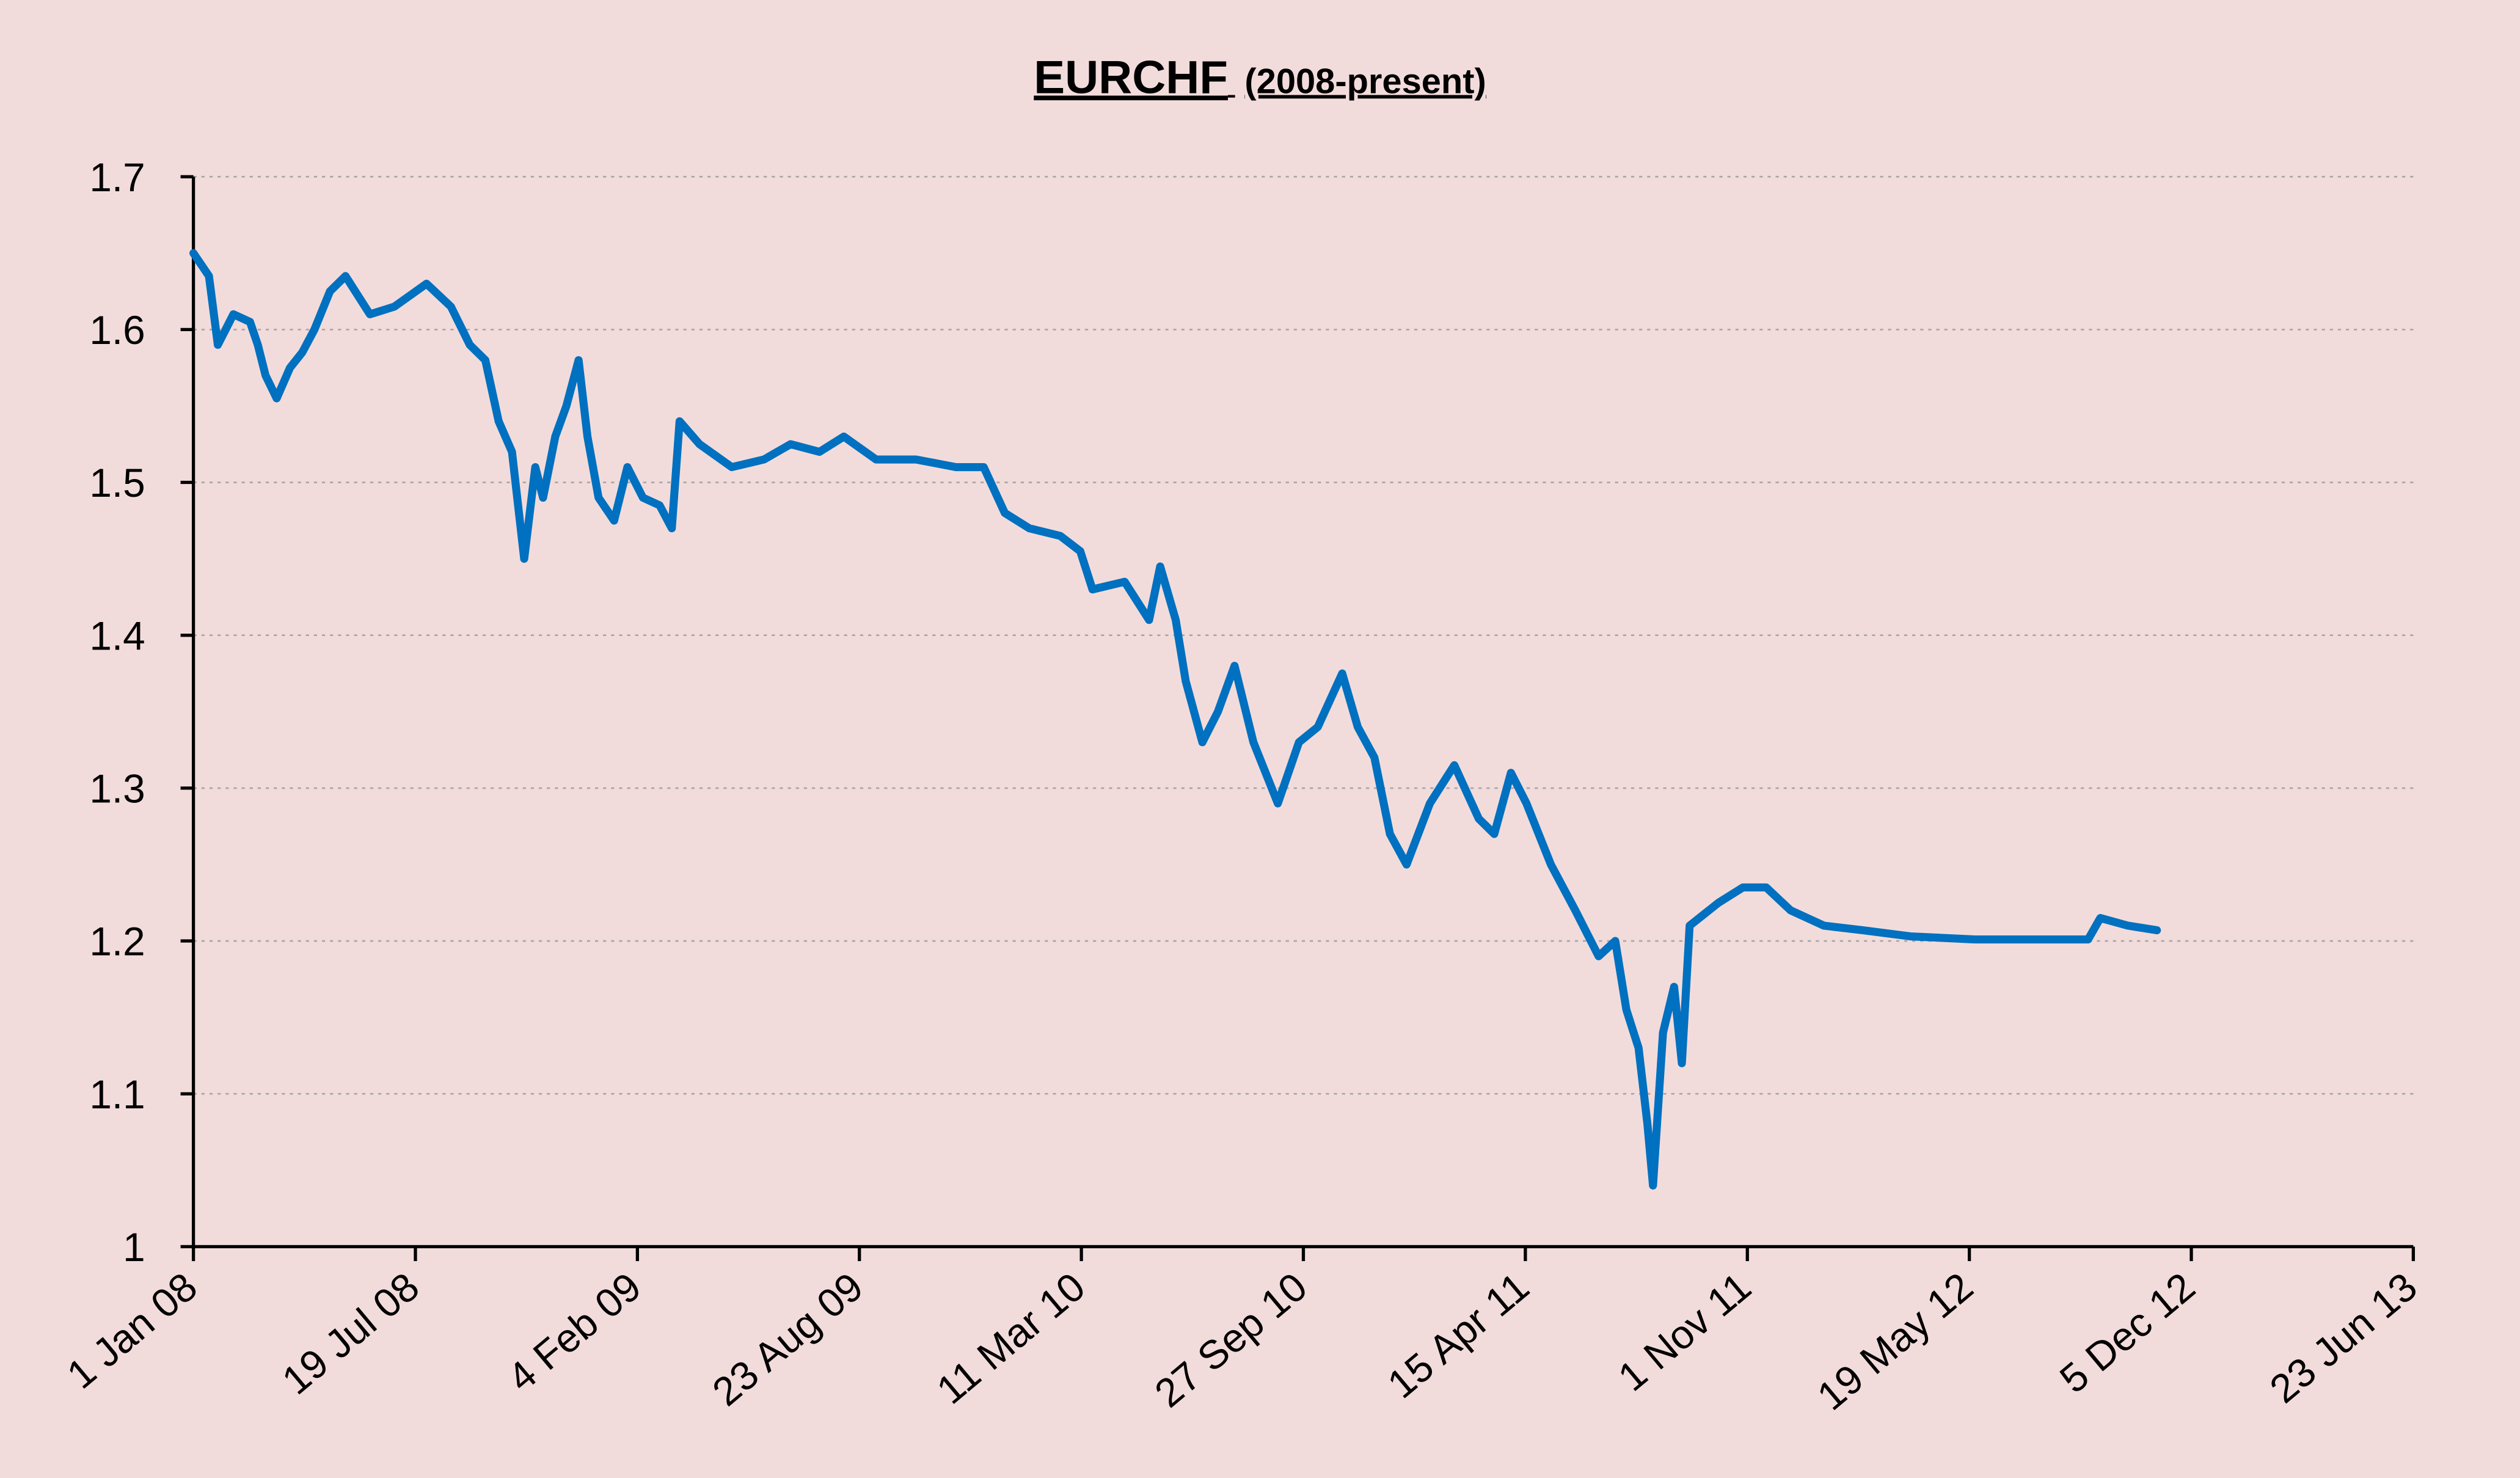  I want to click on y-tick-label: 1.1, so click(117, 1095).